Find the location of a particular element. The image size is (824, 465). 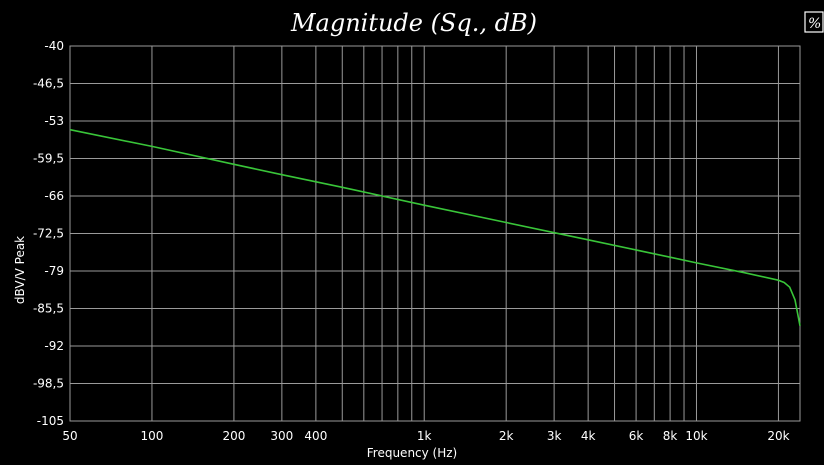

x-tick-label: 4k is located at coordinates (588, 436).